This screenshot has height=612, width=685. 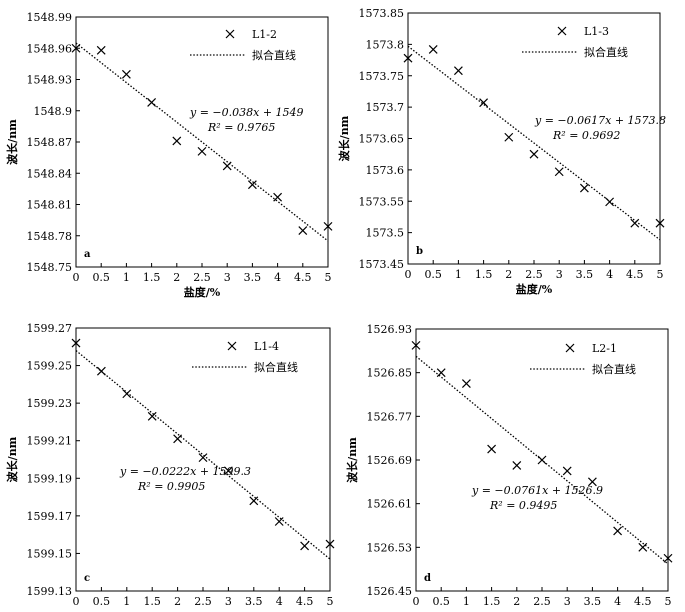 What do you see at coordinates (50, 516) in the screenshot?
I see `y-tick-label: 1599.17` at bounding box center [50, 516].